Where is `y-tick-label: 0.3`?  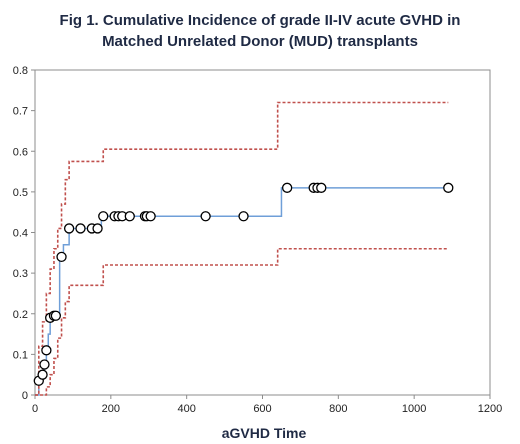 y-tick-label: 0.3 is located at coordinates (20, 274).